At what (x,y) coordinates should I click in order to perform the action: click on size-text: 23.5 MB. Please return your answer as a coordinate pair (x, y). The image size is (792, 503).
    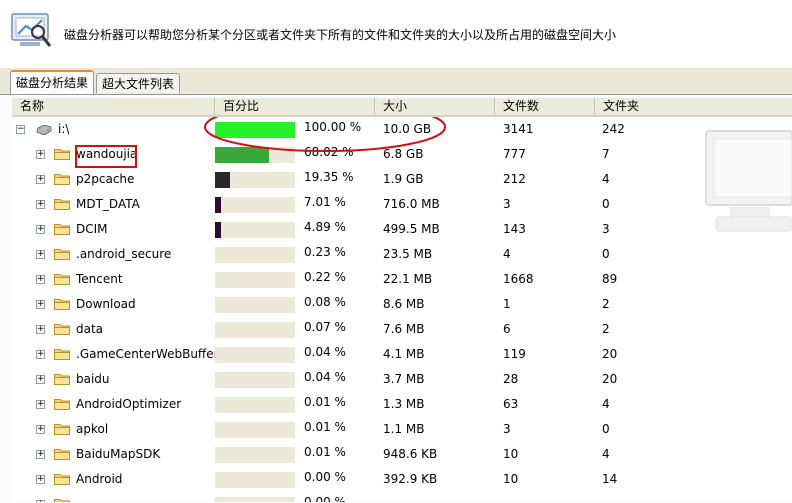
    Looking at the image, I should click on (408, 254).